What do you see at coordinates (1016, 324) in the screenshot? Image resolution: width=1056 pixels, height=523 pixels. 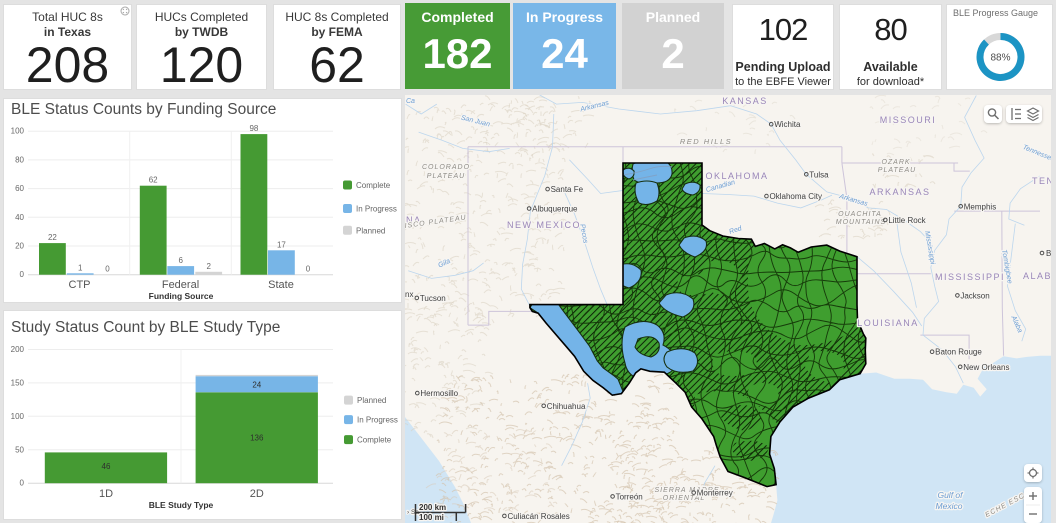 I see `svg-text: Alaba` at bounding box center [1016, 324].